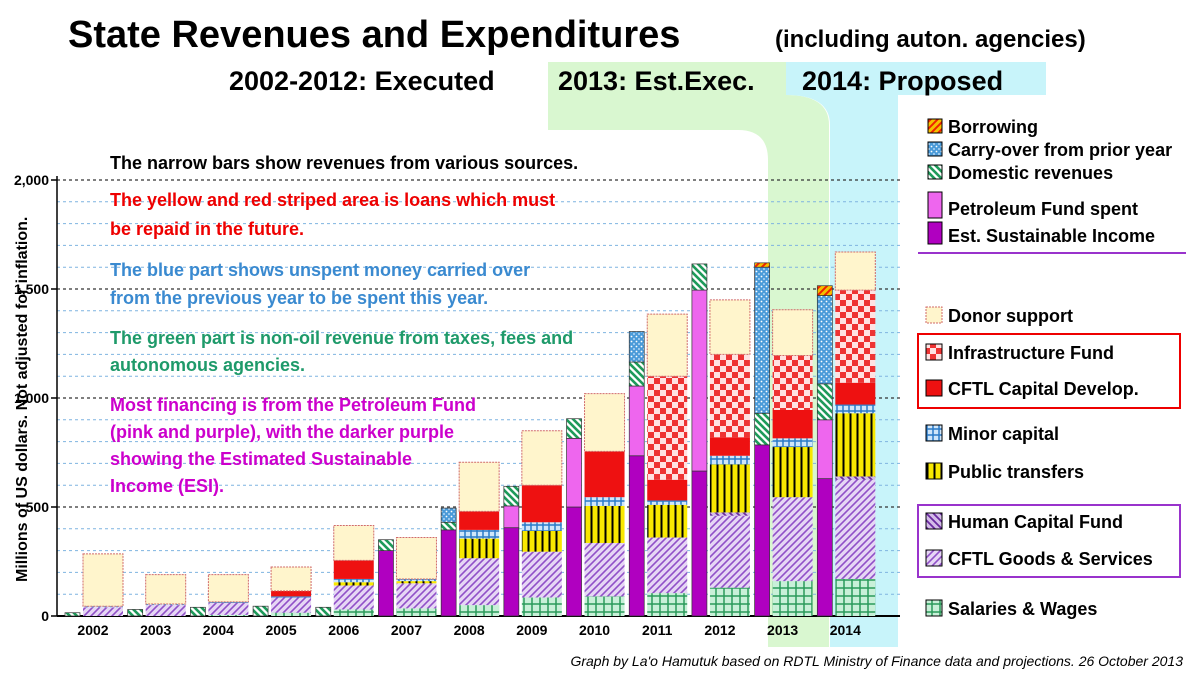 Image resolution: width=1200 pixels, height=682 pixels. What do you see at coordinates (207, 365) in the screenshot?
I see `annotation-line: autonomous agencies.` at bounding box center [207, 365].